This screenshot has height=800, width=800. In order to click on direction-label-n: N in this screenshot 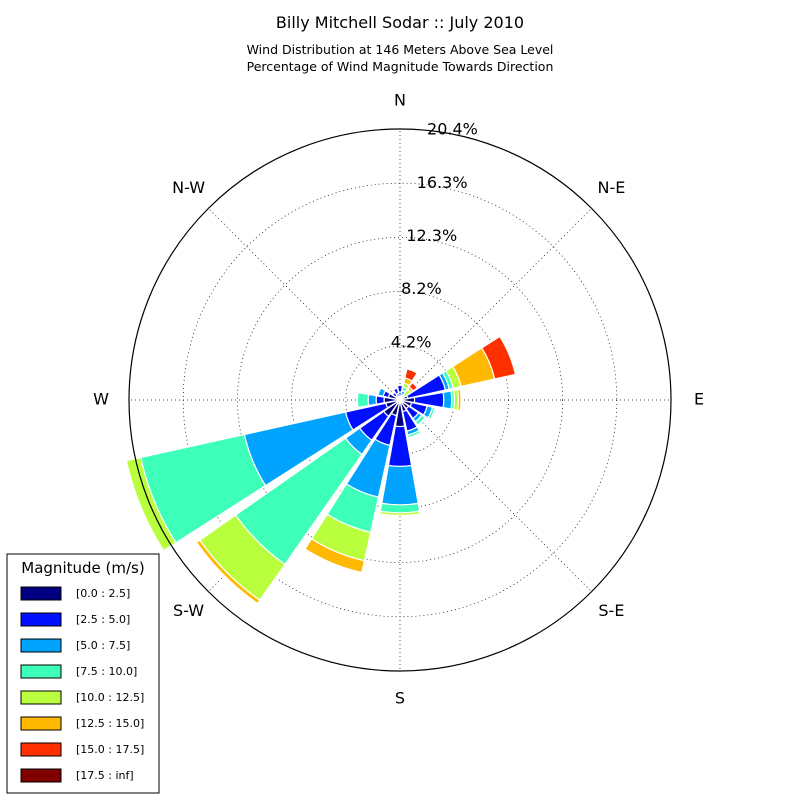, I will do `click(400, 100)`.